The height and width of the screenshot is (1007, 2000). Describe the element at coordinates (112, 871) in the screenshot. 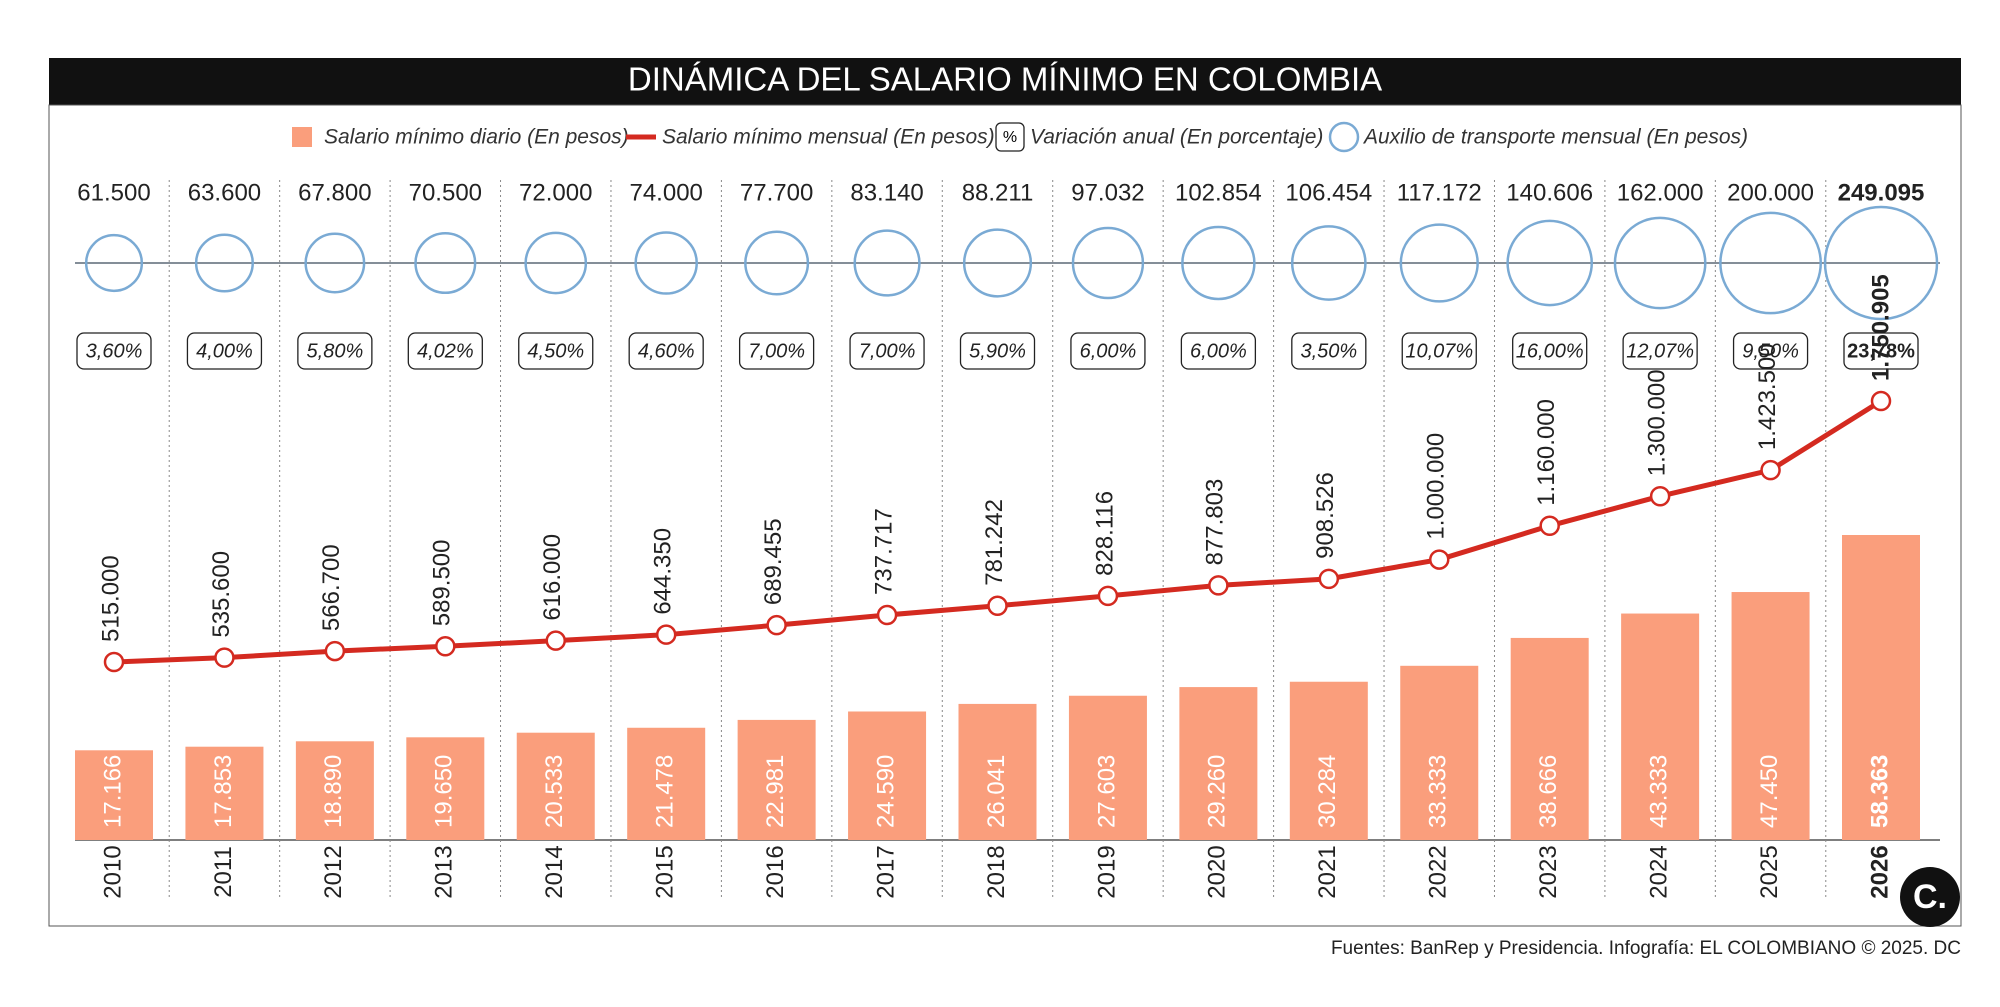

I see `x-tick-label: 2010` at that location.